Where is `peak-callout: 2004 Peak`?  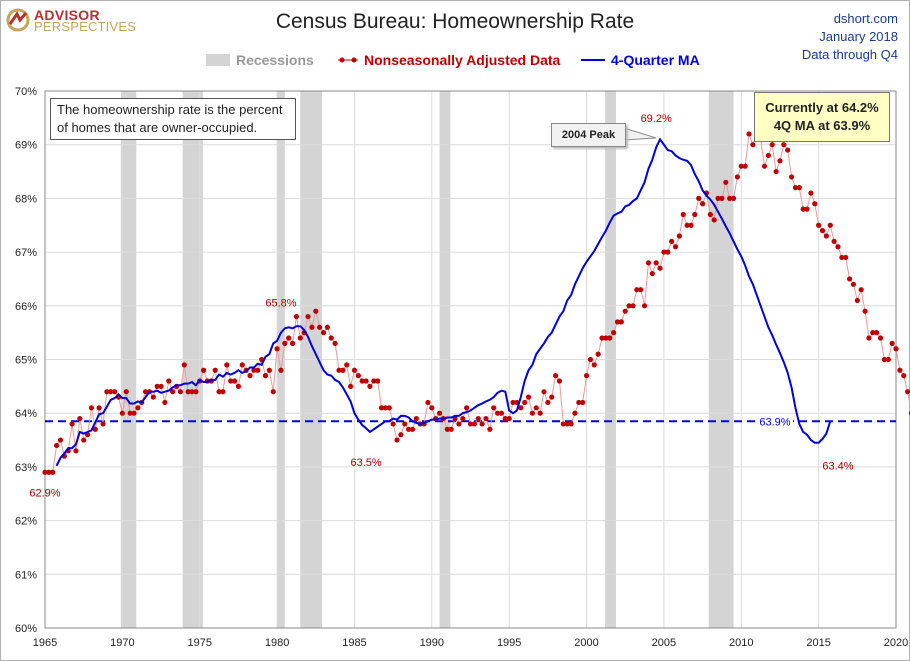 peak-callout: 2004 Peak is located at coordinates (588, 135).